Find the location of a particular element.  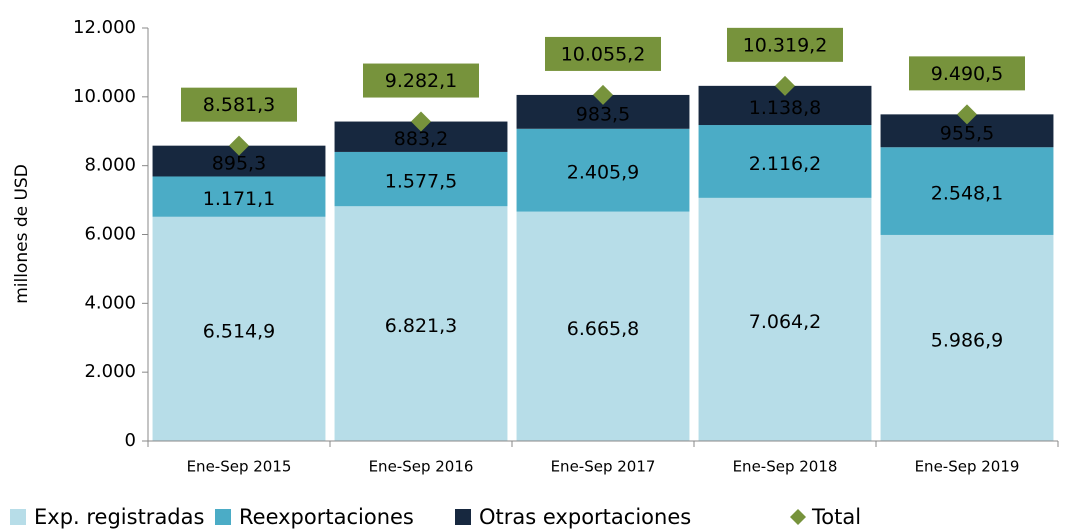

y-tick-label: 6.000 is located at coordinates (110, 234).